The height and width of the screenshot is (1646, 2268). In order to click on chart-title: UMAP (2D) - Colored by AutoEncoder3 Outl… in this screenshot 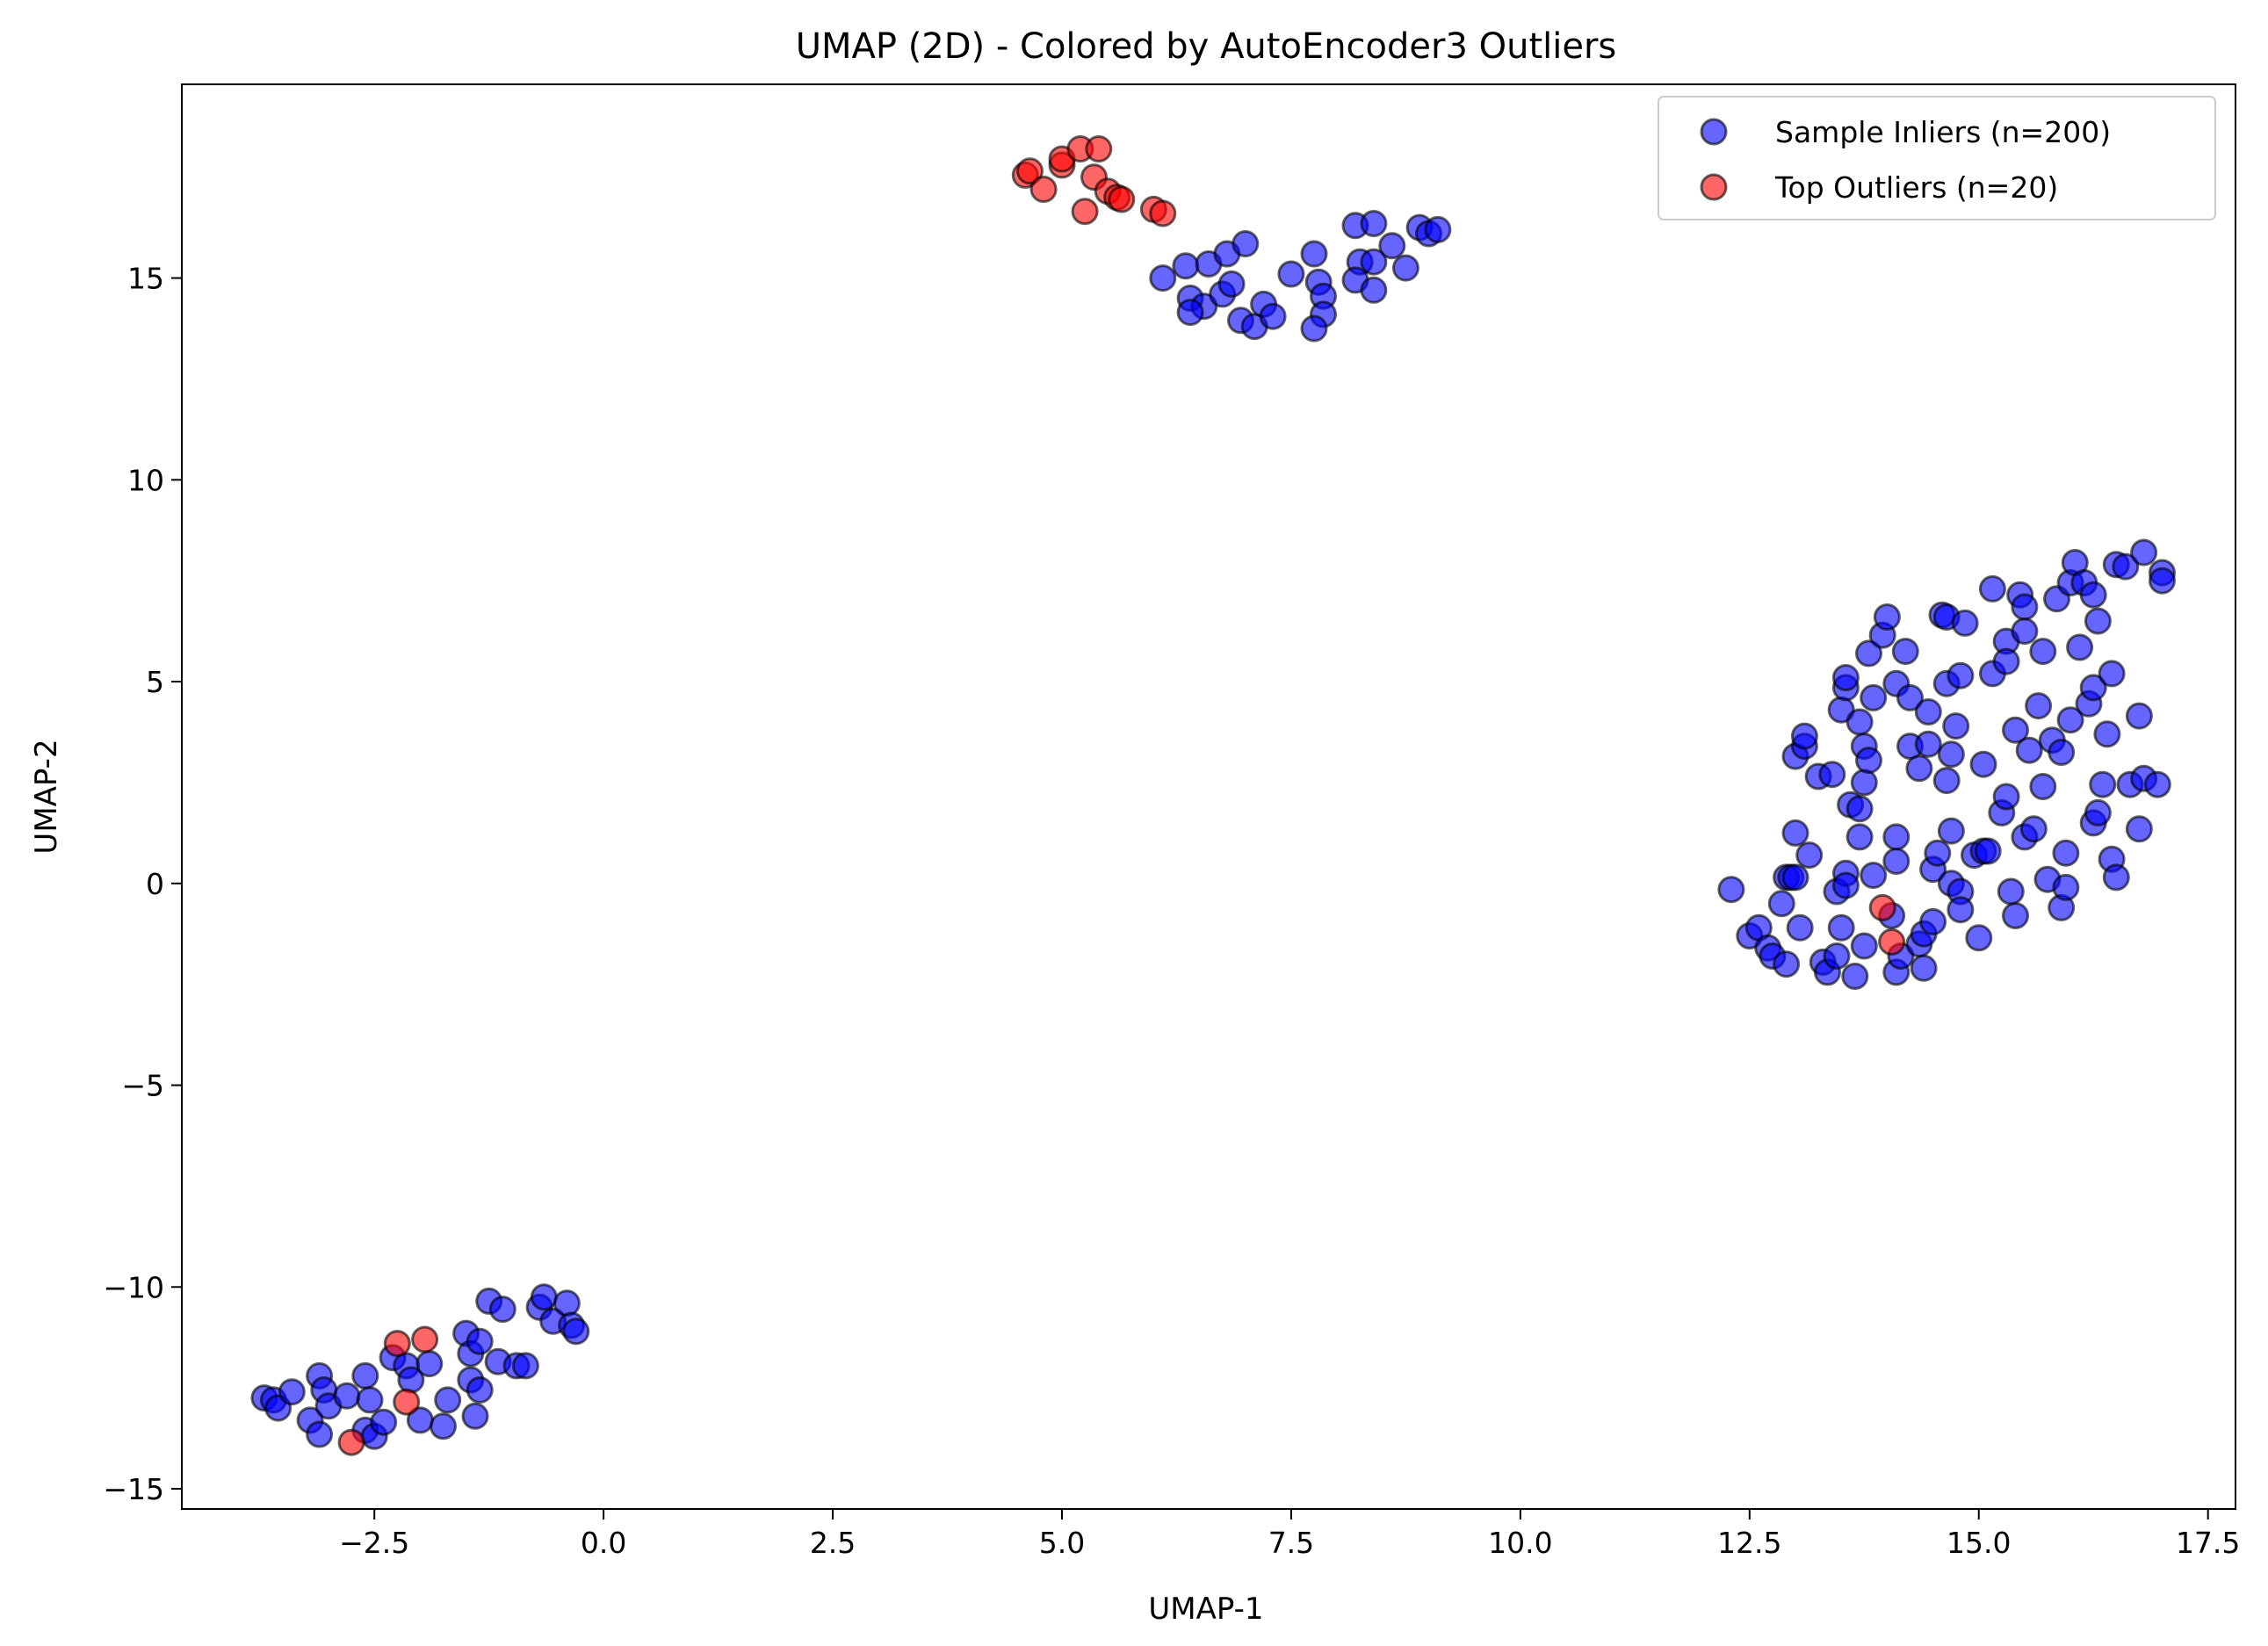, I will do `click(1206, 46)`.